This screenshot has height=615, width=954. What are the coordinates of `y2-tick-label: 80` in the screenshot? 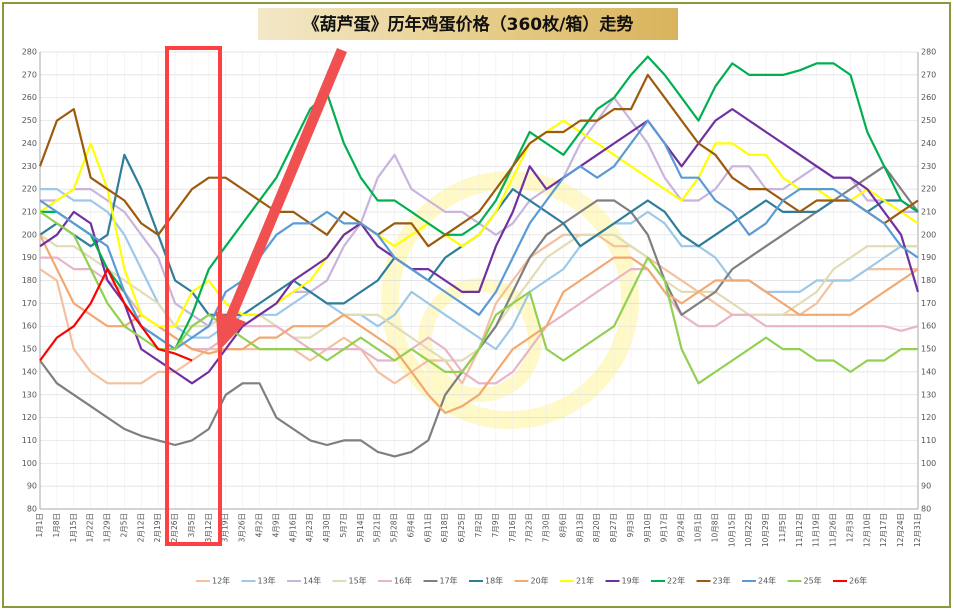 It's located at (926, 509).